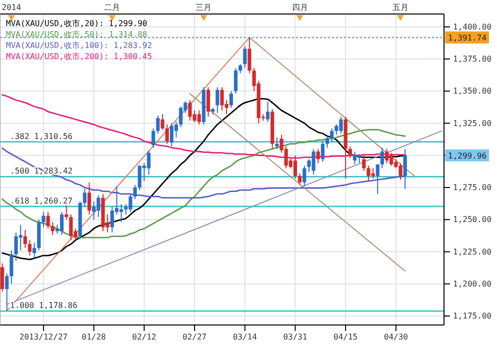 This screenshot has height=347, width=497. Describe the element at coordinates (41, 136) in the screenshot. I see `ref-line-label: .382 1,310.56` at that location.